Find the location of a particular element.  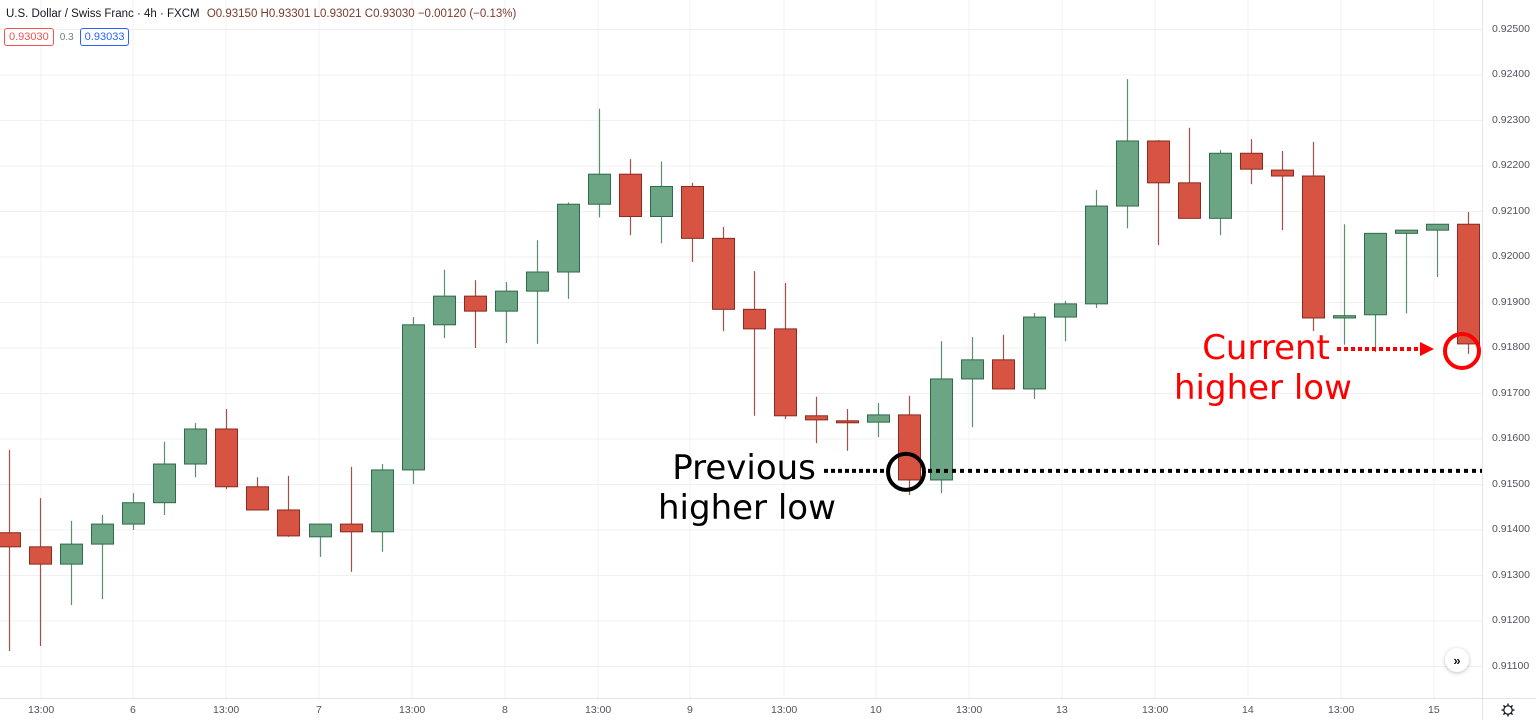

price-tick-label: 0.91900 is located at coordinates (1511, 301).